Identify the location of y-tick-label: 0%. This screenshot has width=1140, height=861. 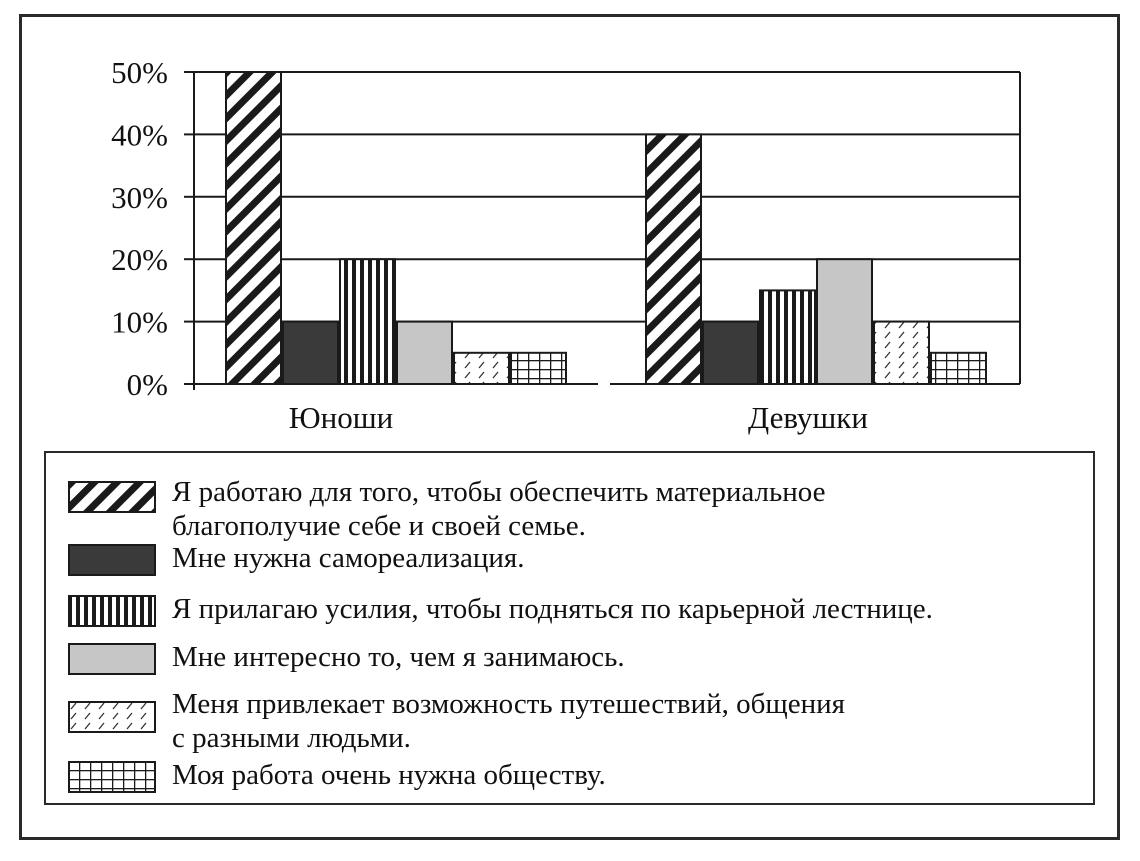
(147, 384).